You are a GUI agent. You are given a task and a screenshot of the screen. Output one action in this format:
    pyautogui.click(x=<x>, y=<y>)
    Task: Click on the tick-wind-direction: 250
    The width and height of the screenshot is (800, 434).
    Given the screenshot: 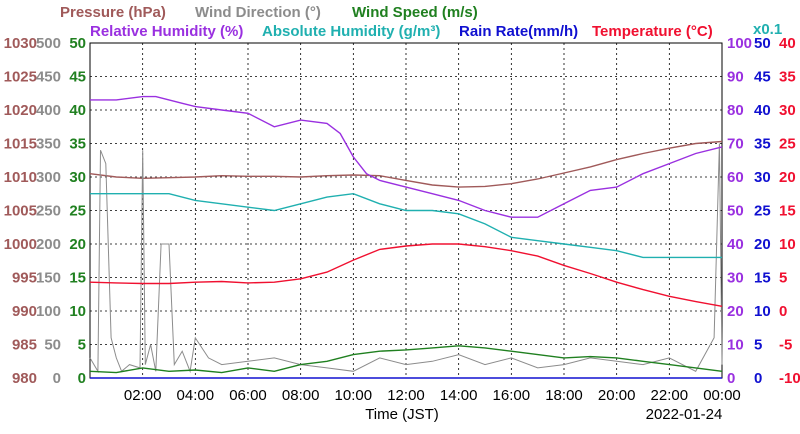 What is the action you would take?
    pyautogui.click(x=48, y=211)
    